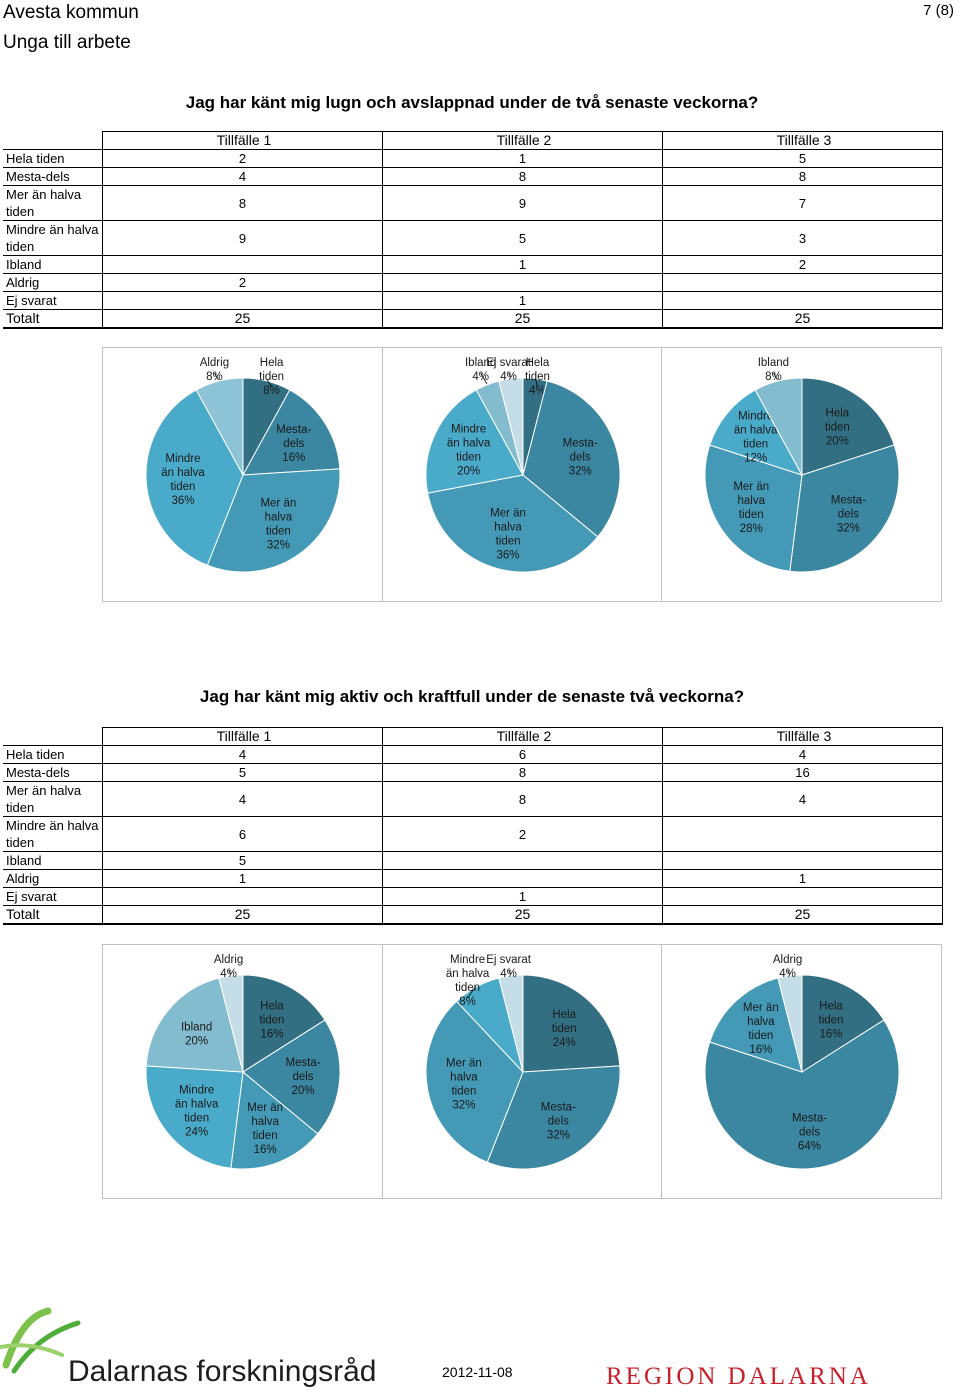 This screenshot has height=1392, width=960. I want to click on table-row: Hela tiden 2 1 5, so click(473, 158).